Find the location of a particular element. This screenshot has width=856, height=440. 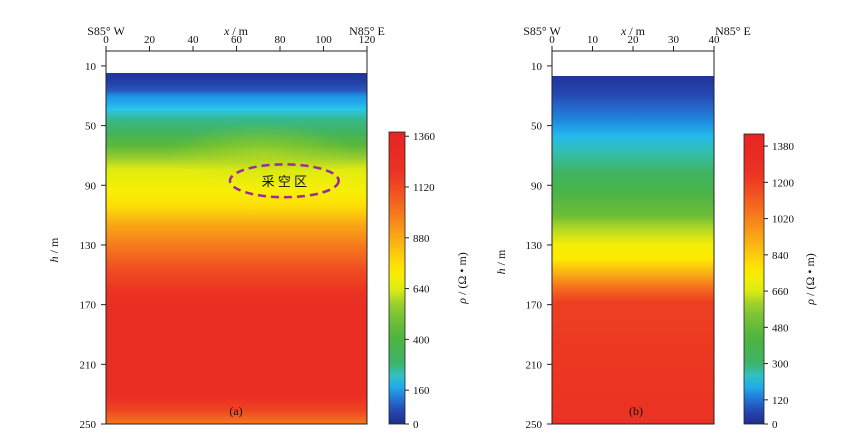

panel-a-x-ticks: 0 20 40 60 80 100 120 is located at coordinates (239, 42).